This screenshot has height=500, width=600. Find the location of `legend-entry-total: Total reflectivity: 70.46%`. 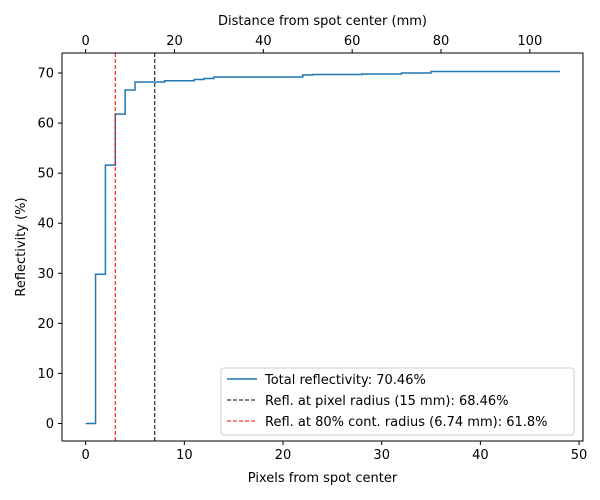

legend-entry-total: Total reflectivity: 70.46% is located at coordinates (345, 380).